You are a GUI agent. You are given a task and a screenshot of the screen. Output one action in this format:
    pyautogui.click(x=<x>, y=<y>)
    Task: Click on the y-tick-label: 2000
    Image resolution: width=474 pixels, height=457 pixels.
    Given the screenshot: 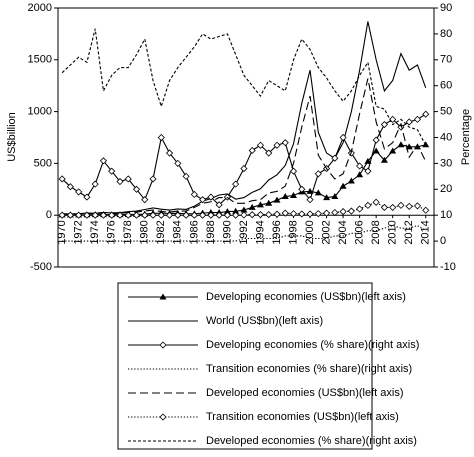 What is the action you would take?
    pyautogui.click(x=40, y=8)
    